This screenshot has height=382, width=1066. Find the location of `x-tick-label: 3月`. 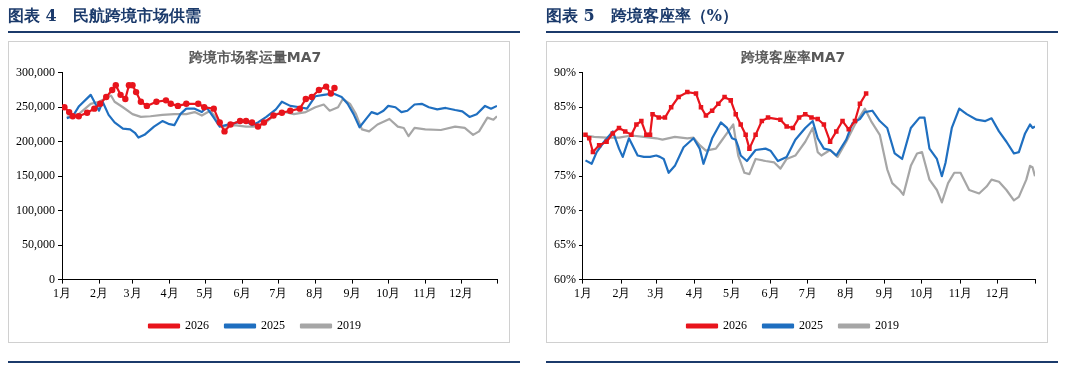

x-tick-label: 3月 is located at coordinates (656, 292).